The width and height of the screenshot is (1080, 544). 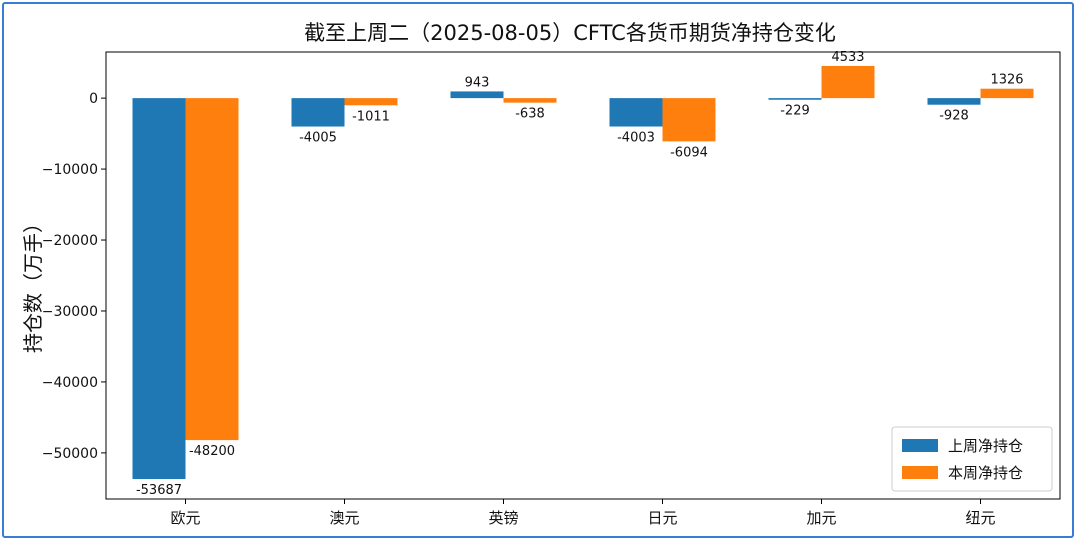 What do you see at coordinates (570, 33) in the screenshot?
I see `chart-title: 截至上周二（2025-08-05）CFTC各货币期货净持仓变化` at bounding box center [570, 33].